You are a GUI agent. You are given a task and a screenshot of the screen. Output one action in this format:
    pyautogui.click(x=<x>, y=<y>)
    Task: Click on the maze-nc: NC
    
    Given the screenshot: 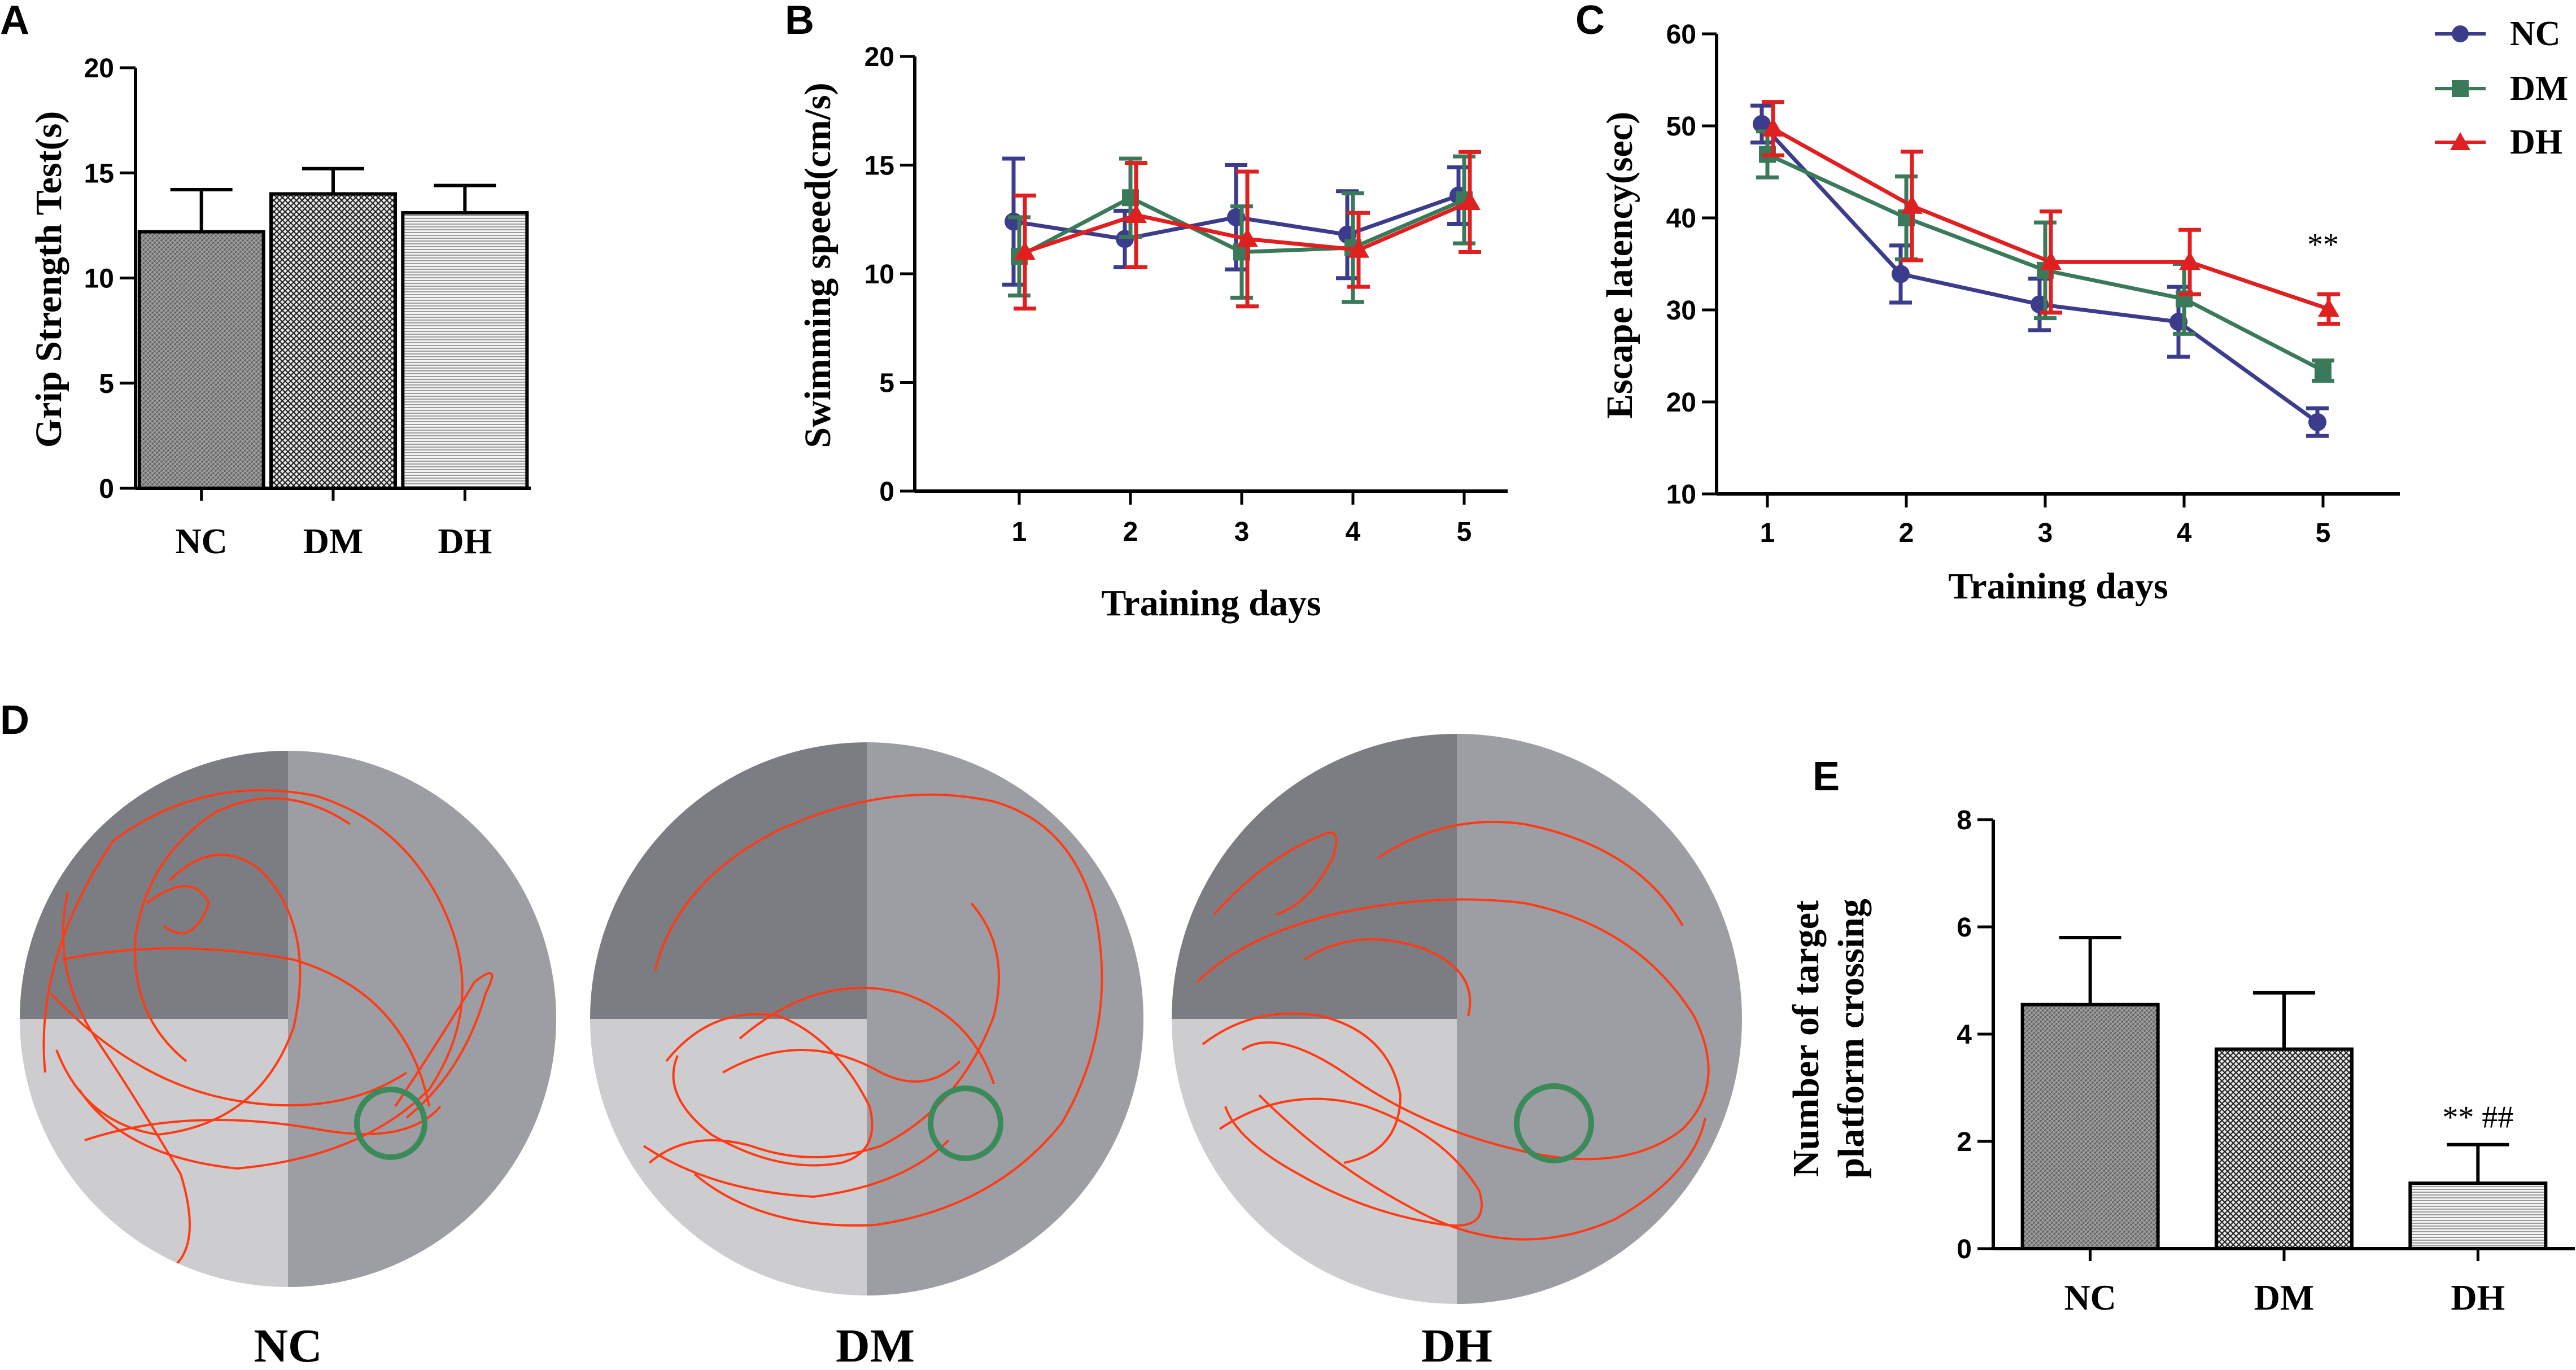 What is the action you would take?
    pyautogui.click(x=288, y=1060)
    